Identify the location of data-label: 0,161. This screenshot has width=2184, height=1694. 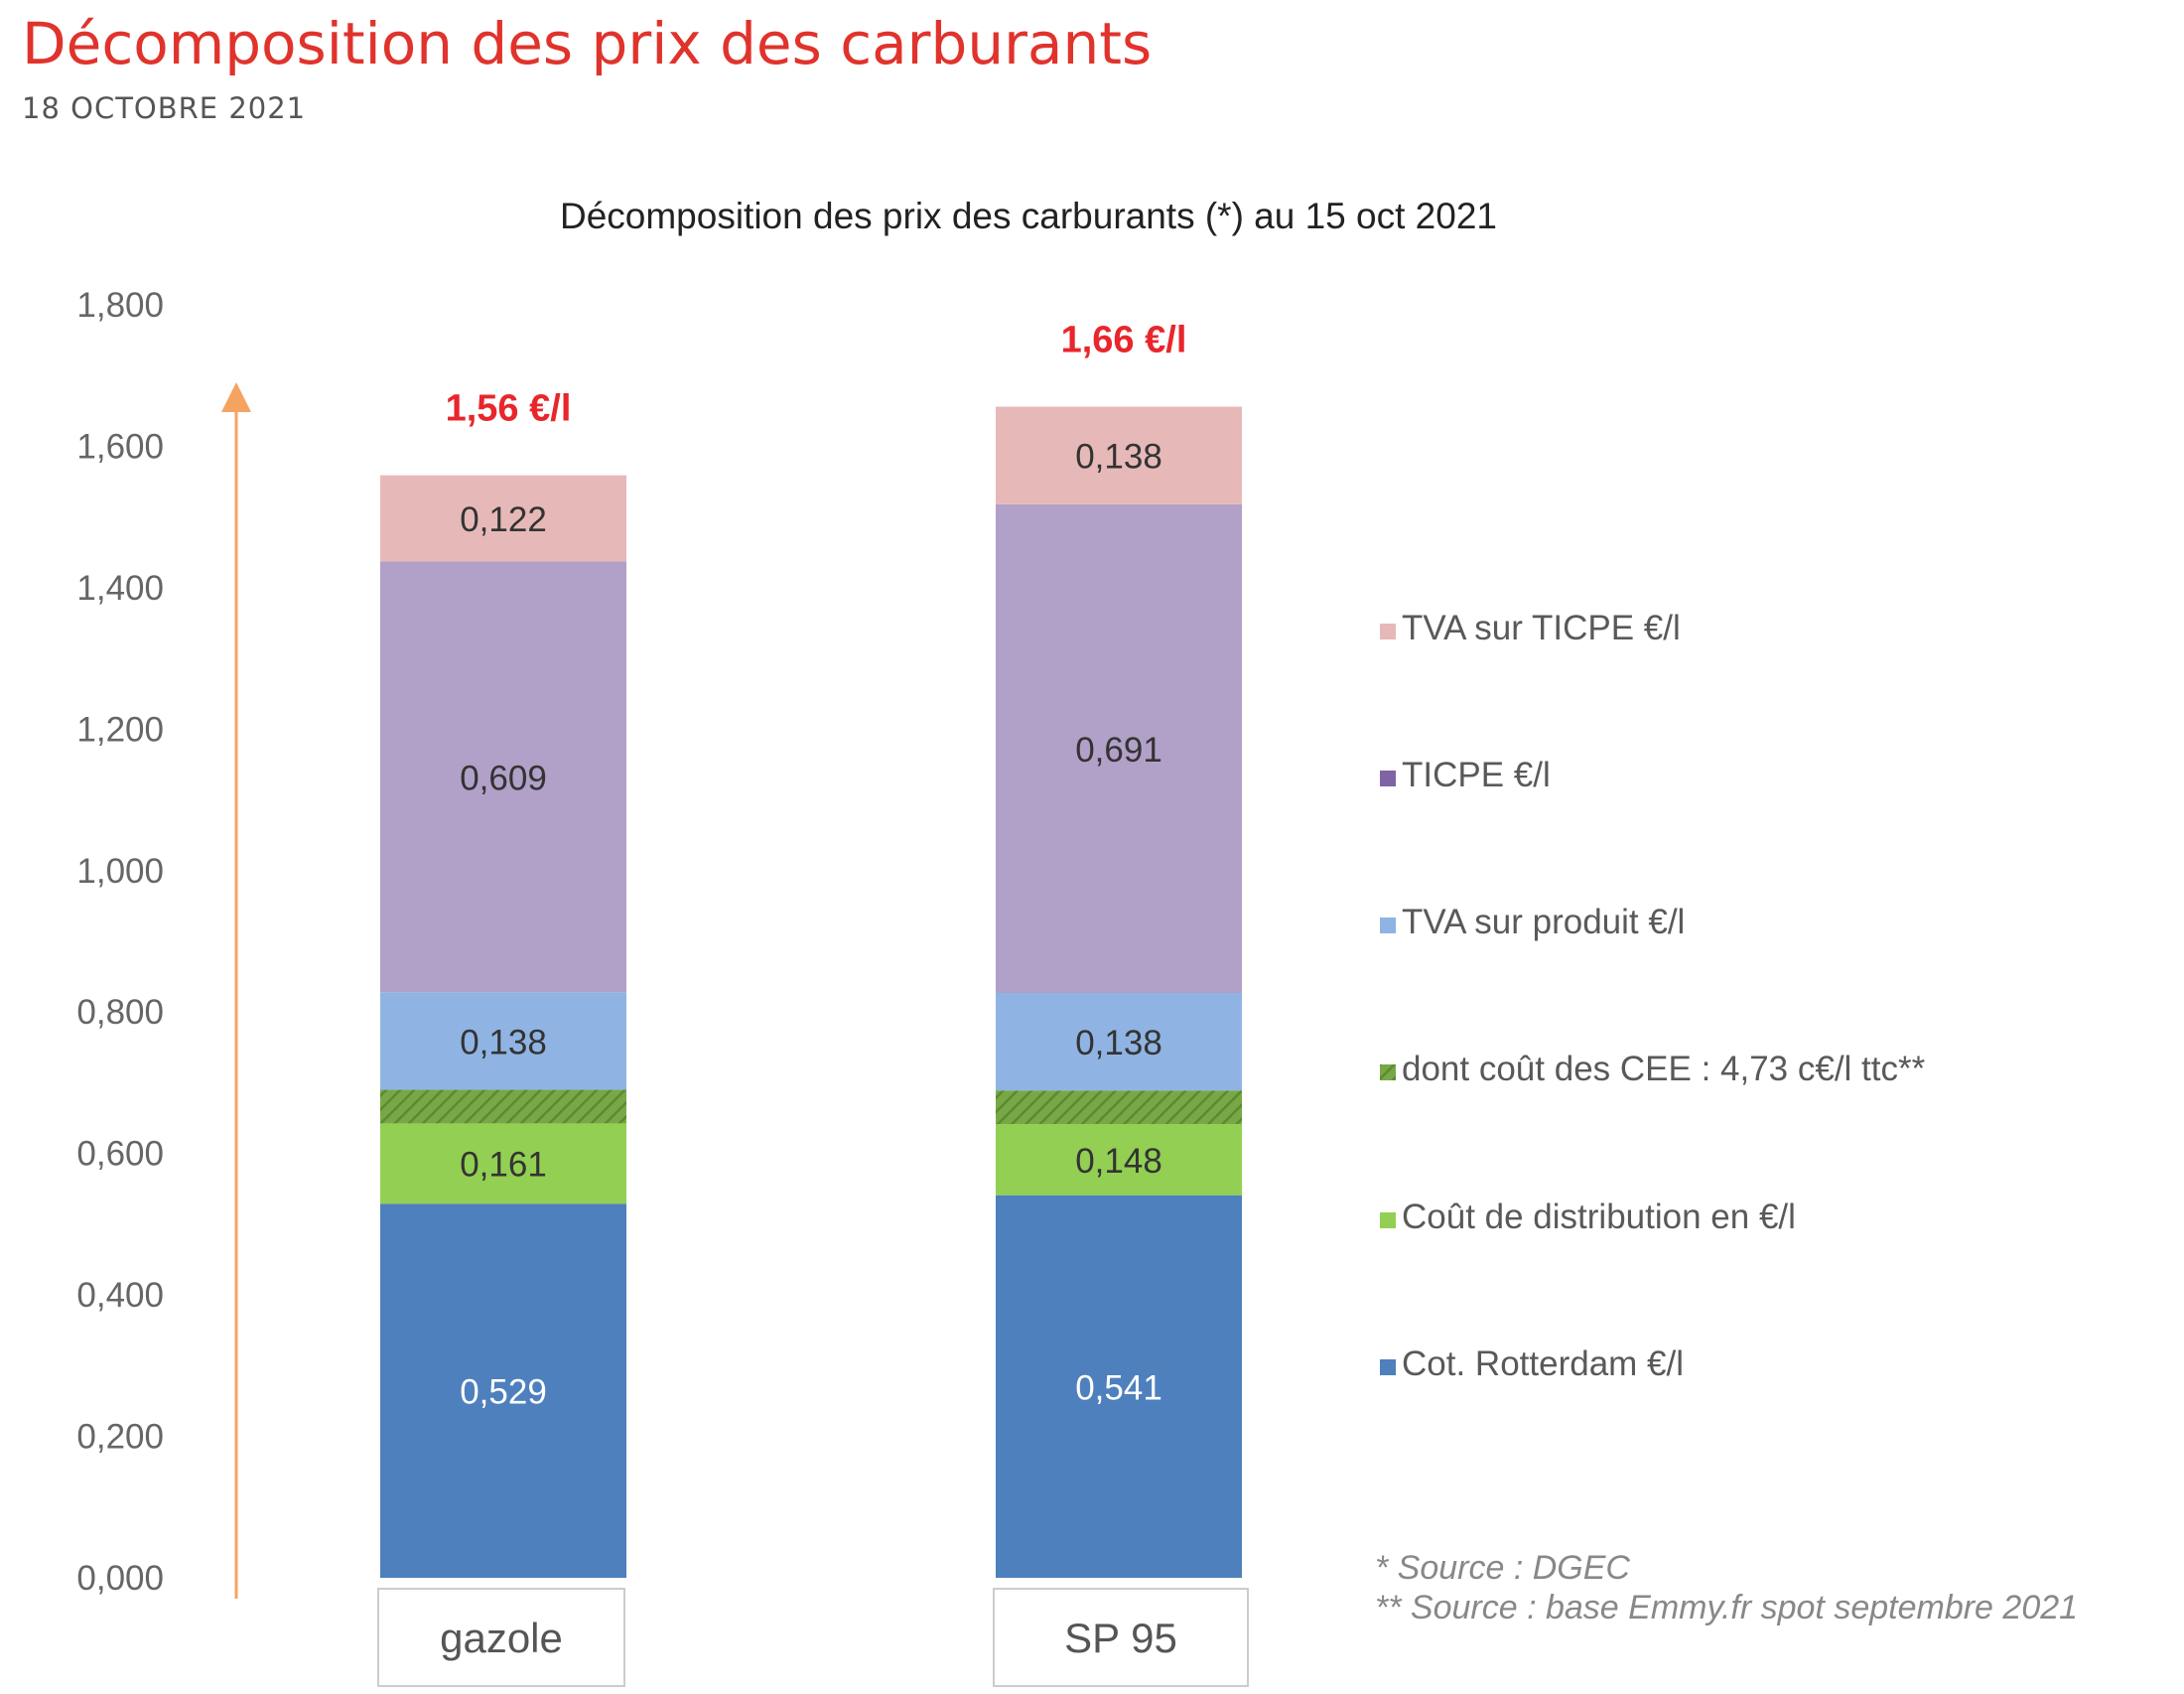
(503, 1166).